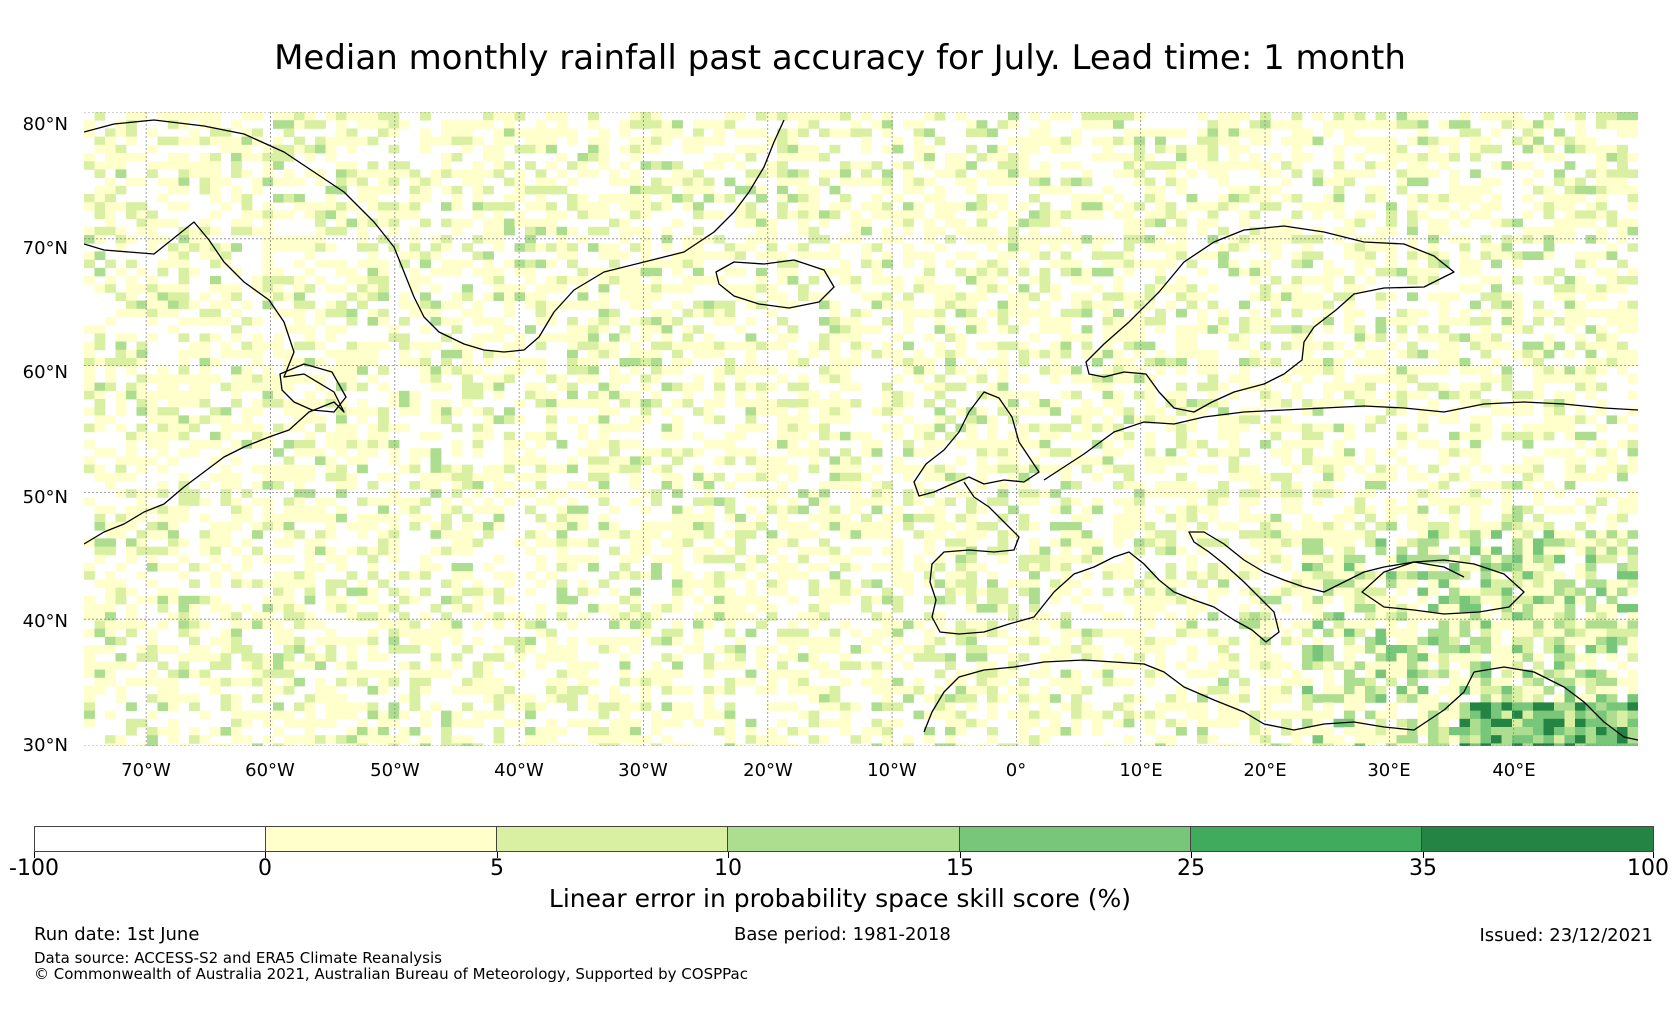 The height and width of the screenshot is (1020, 1680). I want to click on run-date: Run date: 1st June, so click(117, 934).